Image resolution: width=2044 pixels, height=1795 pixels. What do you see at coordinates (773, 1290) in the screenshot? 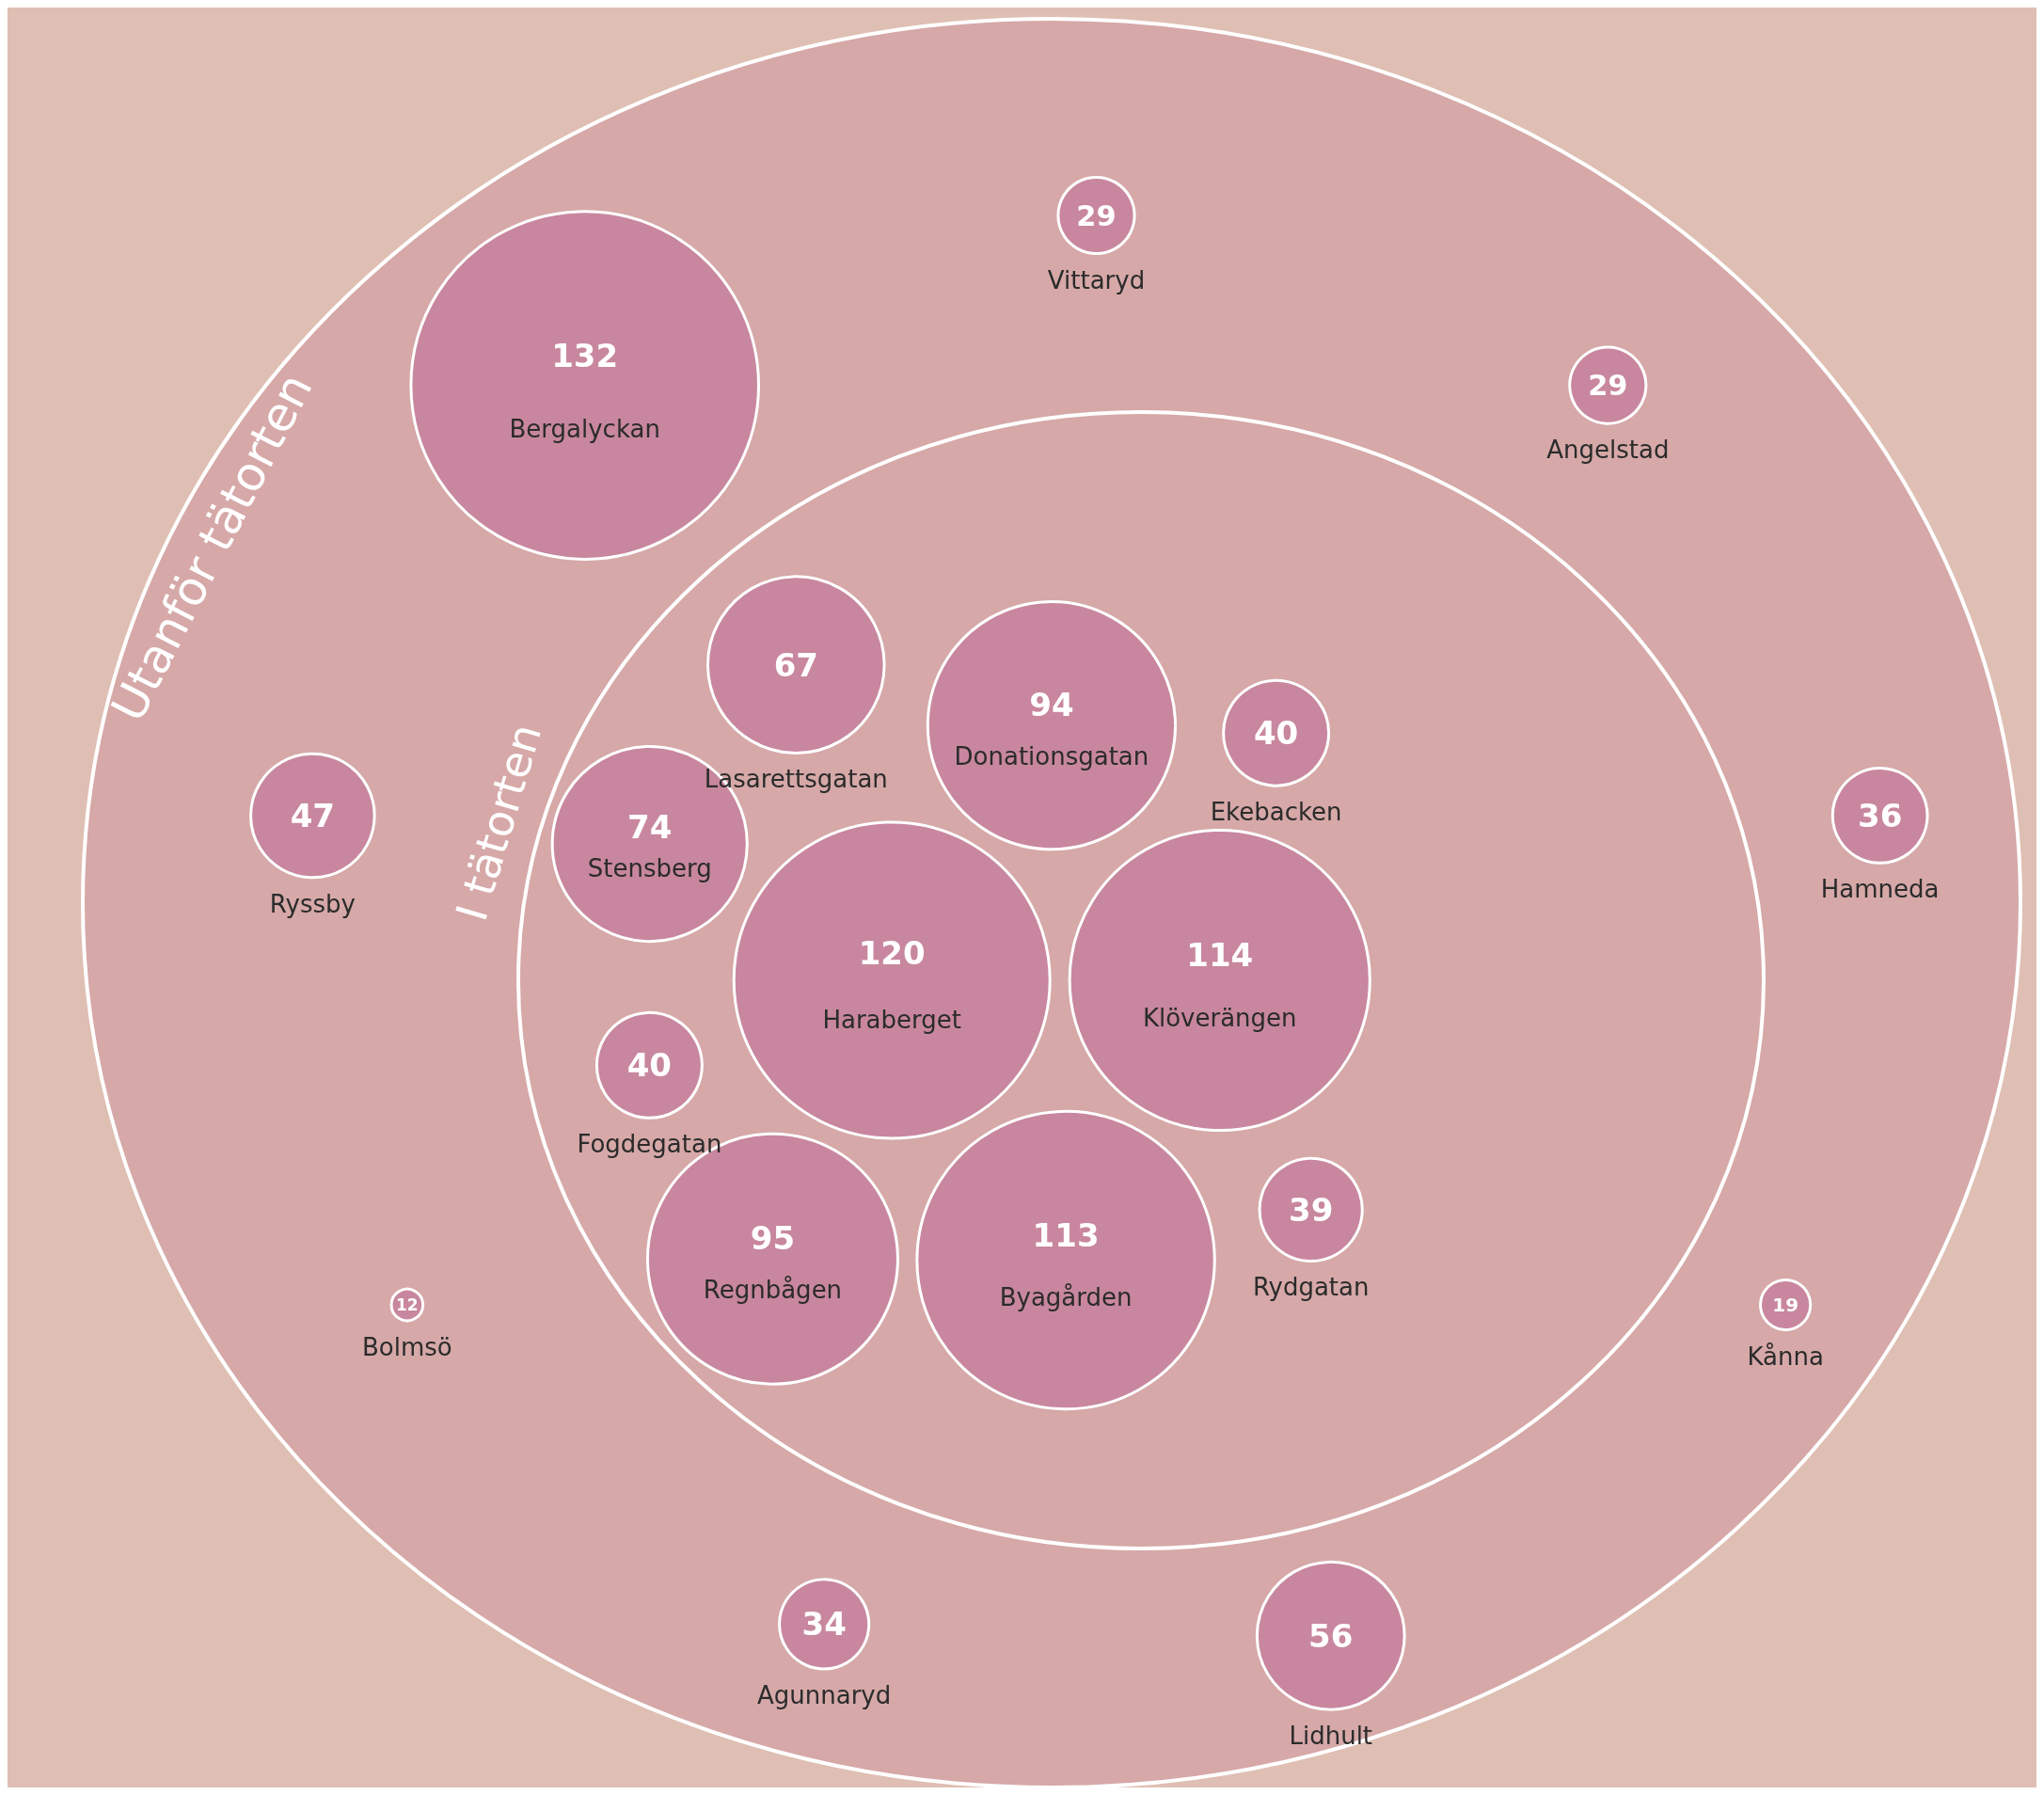
I see `category-label: Regnbågen` at bounding box center [773, 1290].